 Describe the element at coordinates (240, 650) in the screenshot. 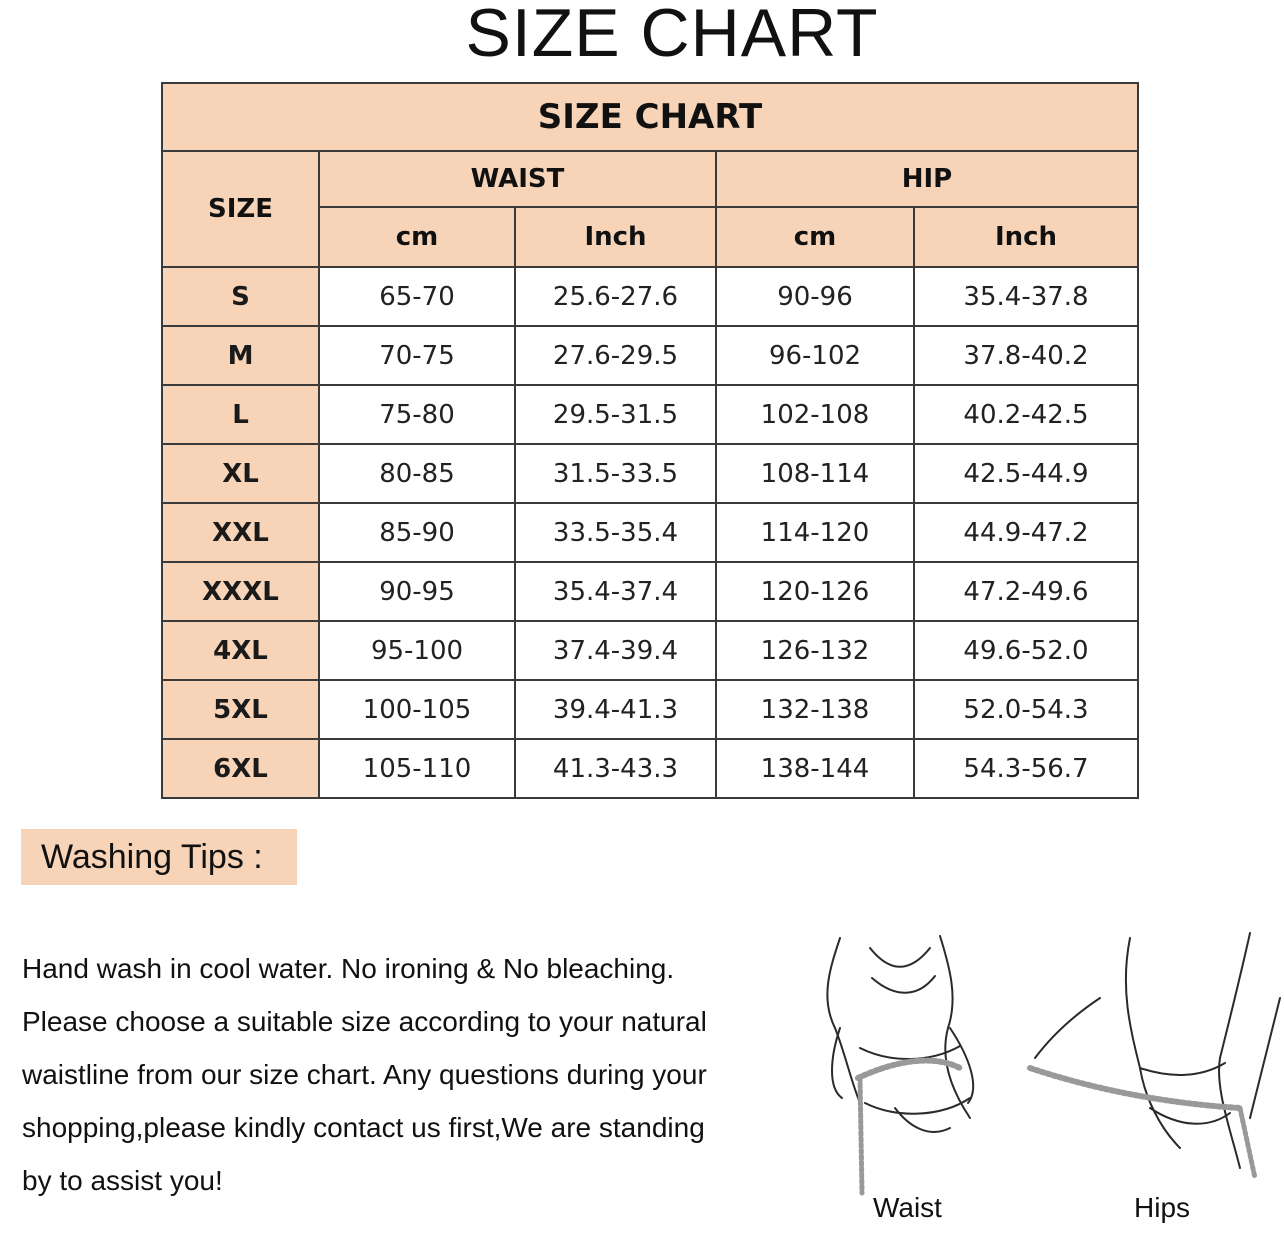

I see `size-label-cell: 4XL` at that location.